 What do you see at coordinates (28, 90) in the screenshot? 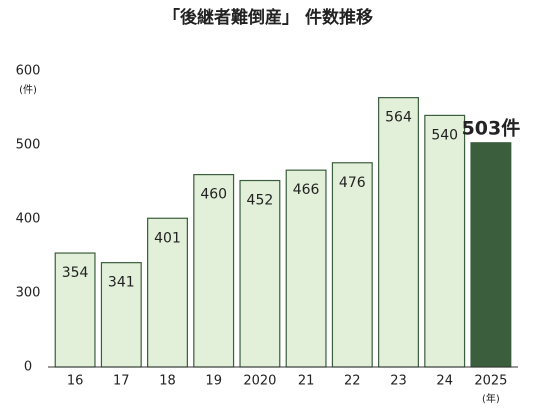
I see `y-unit: (件)` at bounding box center [28, 90].